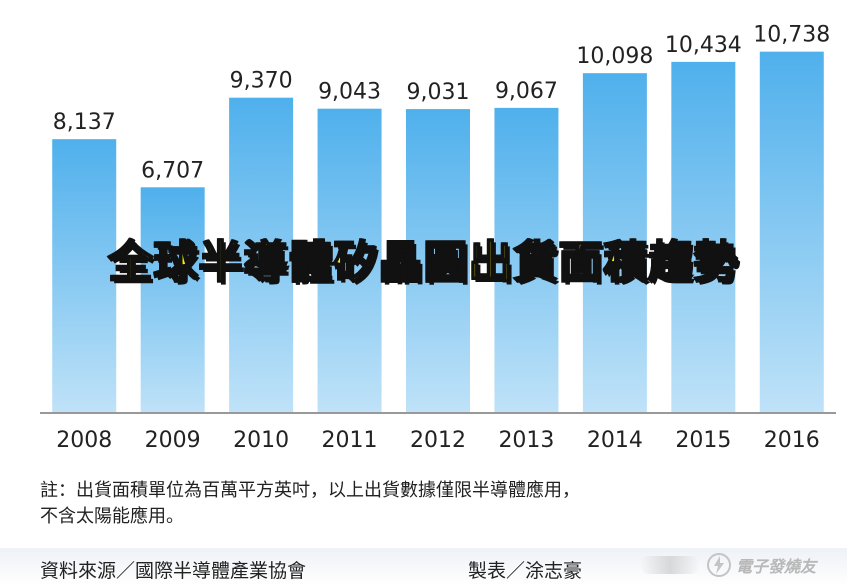  Describe the element at coordinates (350, 440) in the screenshot. I see `x-tick-label-2011: 2011` at that location.